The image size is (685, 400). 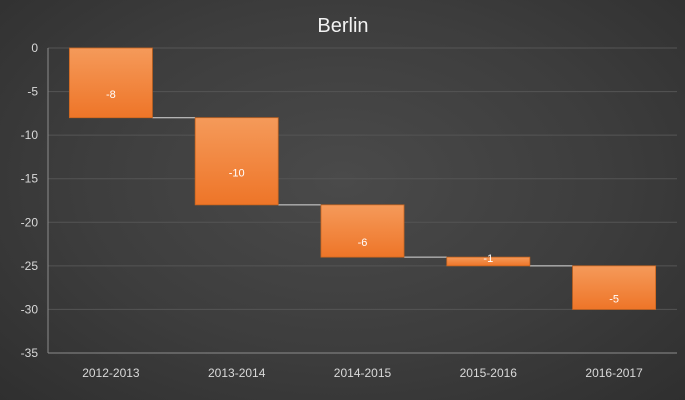 What do you see at coordinates (30, 222) in the screenshot?
I see `y-tick-label: -20` at bounding box center [30, 222].